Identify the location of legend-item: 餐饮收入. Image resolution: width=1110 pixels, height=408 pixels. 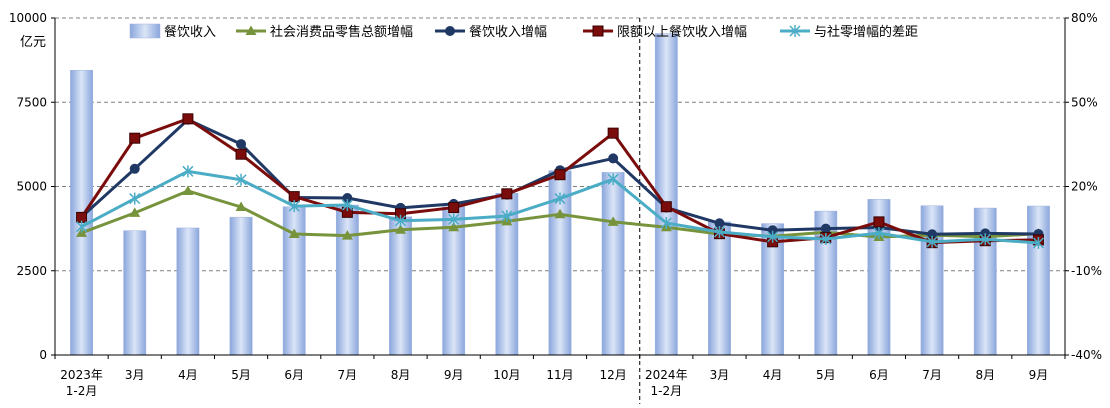
(172, 31).